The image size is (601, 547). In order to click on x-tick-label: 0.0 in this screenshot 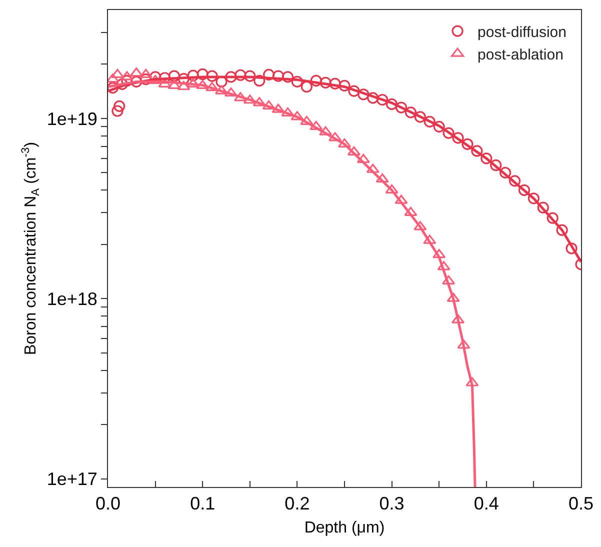, I will do `click(108, 504)`.